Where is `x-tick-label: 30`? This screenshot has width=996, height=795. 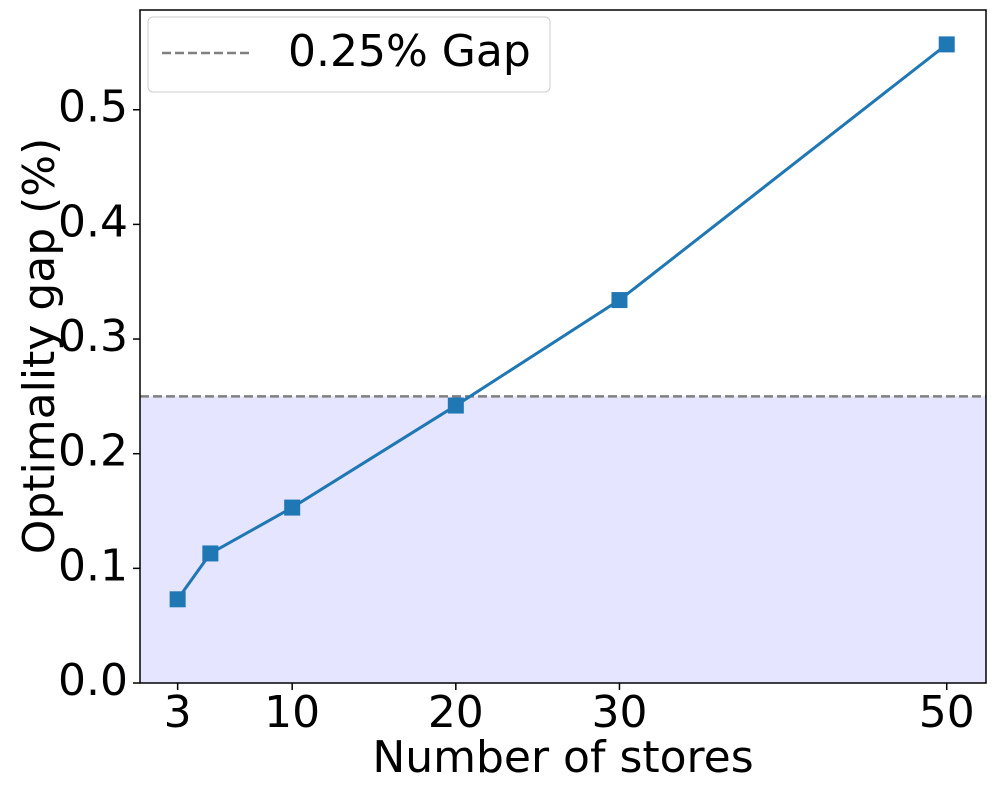 x-tick-label: 30 is located at coordinates (619, 712).